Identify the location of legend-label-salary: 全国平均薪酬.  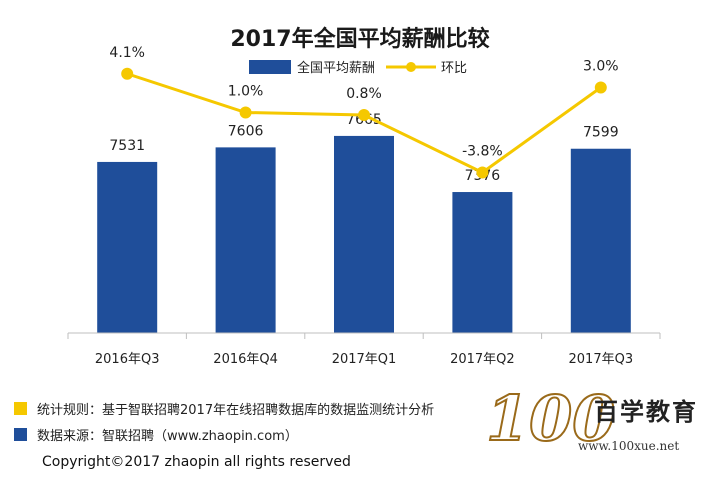
(336, 68).